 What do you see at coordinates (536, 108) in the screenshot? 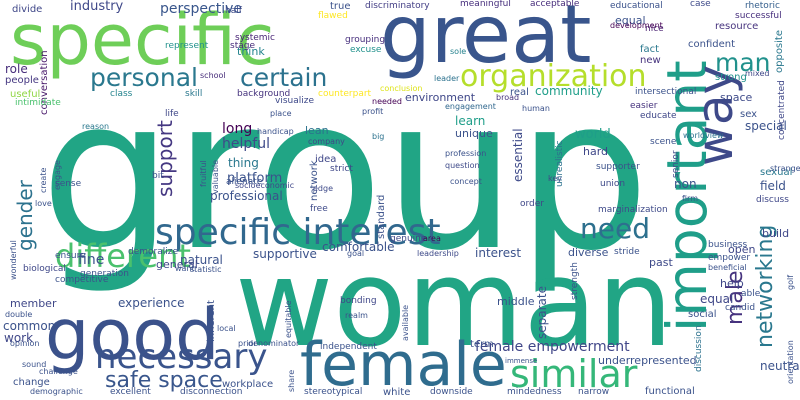
I see `word-human: human` at bounding box center [536, 108].